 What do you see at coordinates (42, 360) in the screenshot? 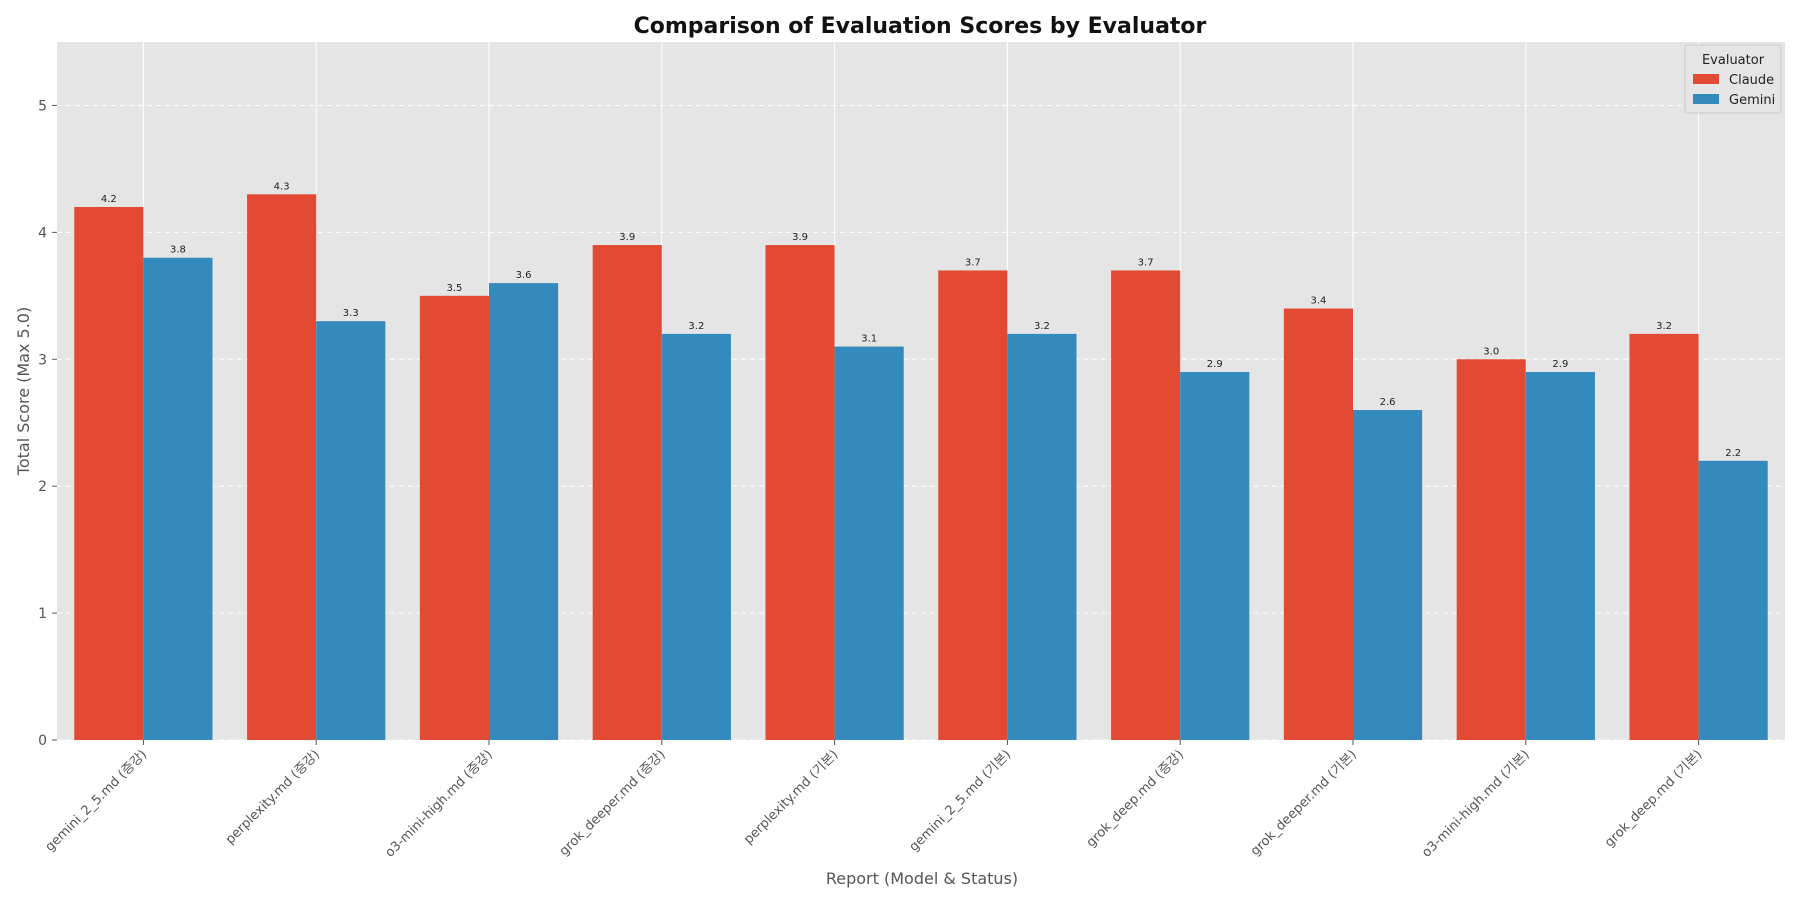
I see `y-tick-label: 3` at bounding box center [42, 360].